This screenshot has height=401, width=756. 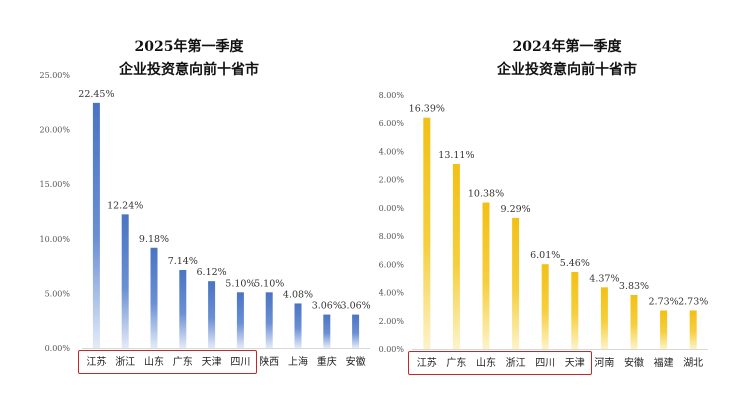 What do you see at coordinates (392, 264) in the screenshot?
I see `y-tick-label: 6.00%` at bounding box center [392, 264].